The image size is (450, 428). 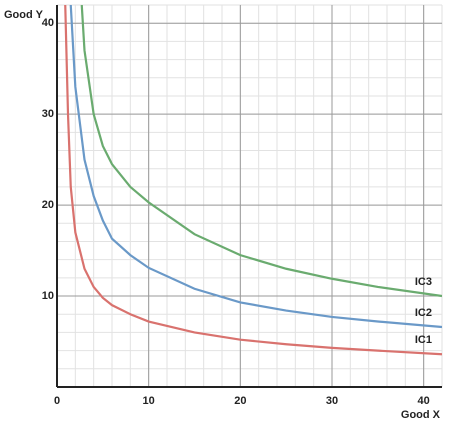 What do you see at coordinates (149, 401) in the screenshot?
I see `x-tick-label: 10` at bounding box center [149, 401].